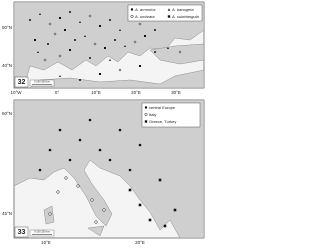 The image size is (320, 250). I want to click on legend-label: A. umbrata, so click(144, 16).